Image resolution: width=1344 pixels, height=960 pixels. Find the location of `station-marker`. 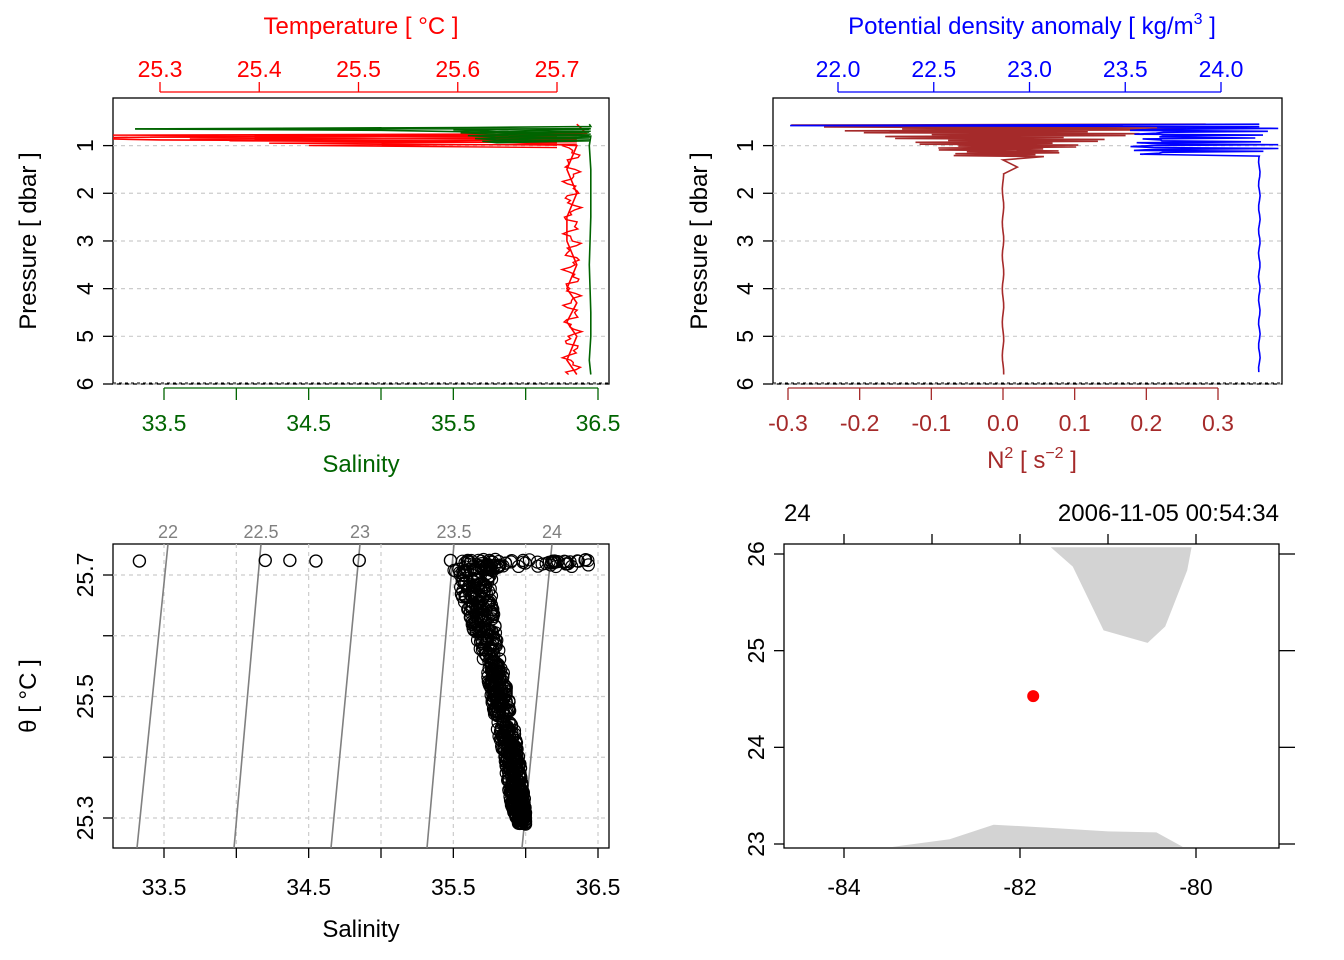

station-marker is located at coordinates (1033, 696).